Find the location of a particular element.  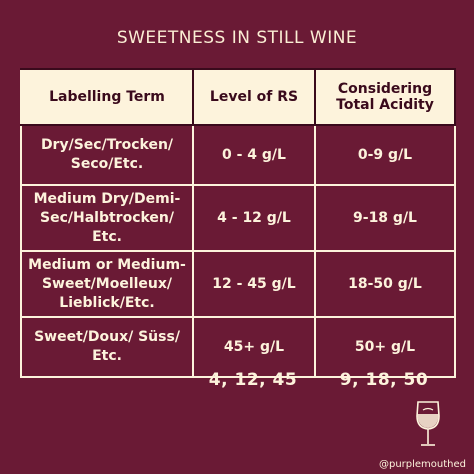

summary-ta-thresholds: 9, 18, 50 is located at coordinates (384, 380).